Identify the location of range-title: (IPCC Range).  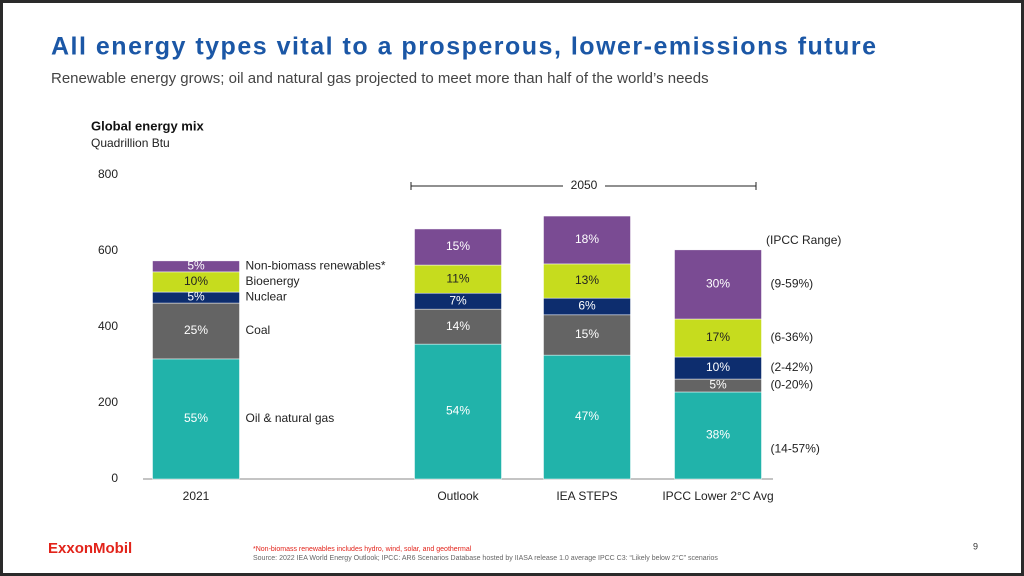
(803, 240).